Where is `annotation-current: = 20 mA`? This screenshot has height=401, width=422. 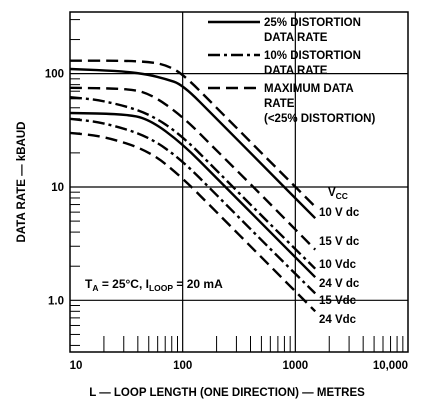 annotation-current: = 20 mA is located at coordinates (198, 284).